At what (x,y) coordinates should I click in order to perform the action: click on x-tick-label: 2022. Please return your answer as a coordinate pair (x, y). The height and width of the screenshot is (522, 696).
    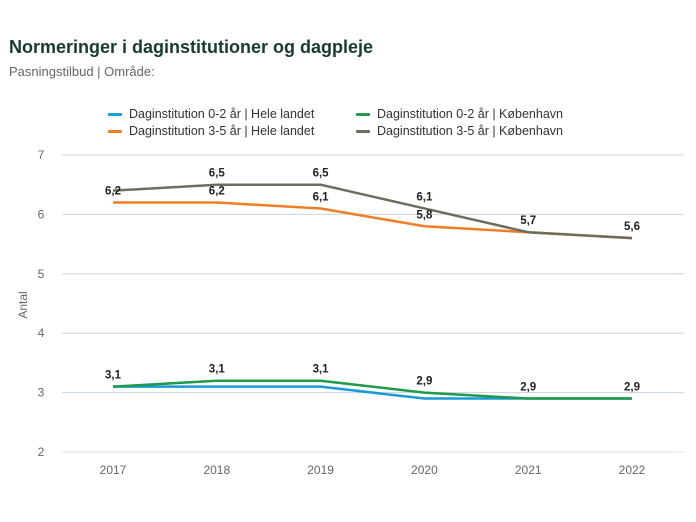
    Looking at the image, I should click on (632, 470).